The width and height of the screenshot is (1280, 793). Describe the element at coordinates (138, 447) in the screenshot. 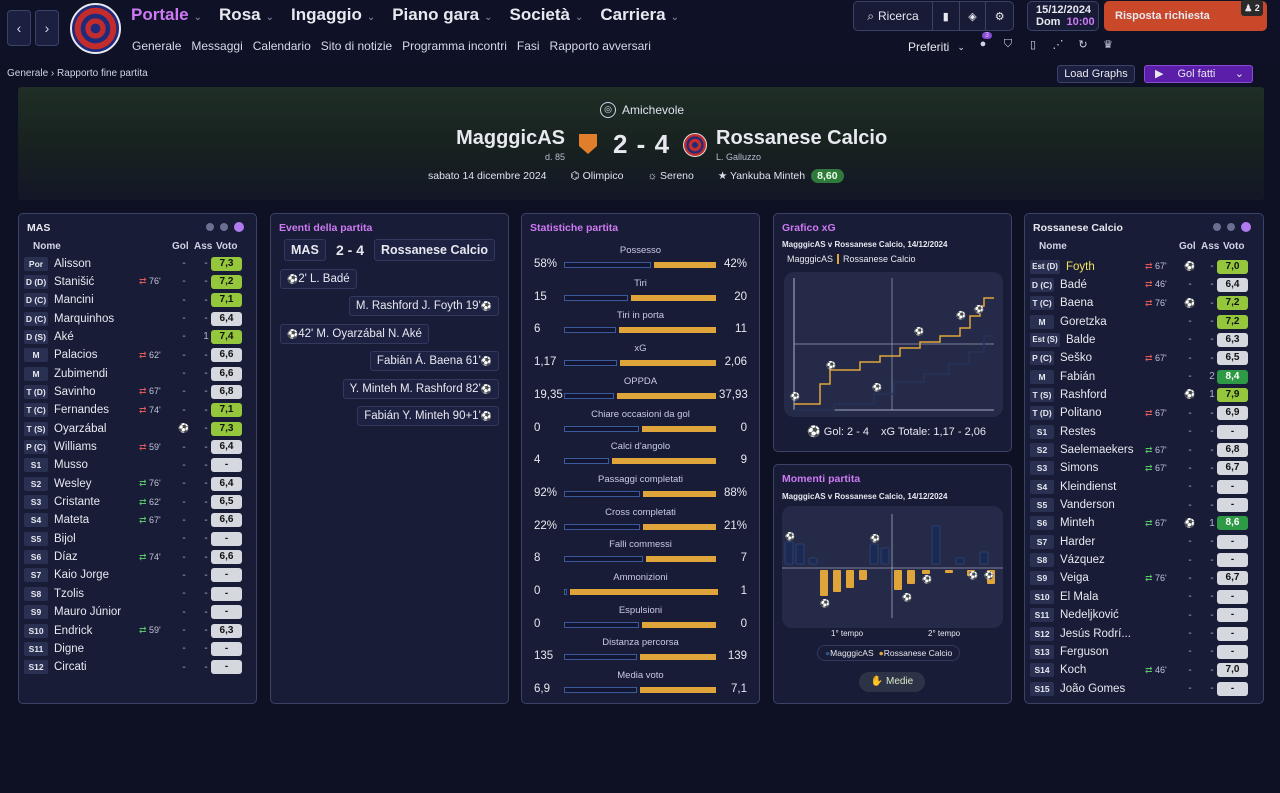

I see `player-row: P (C) Williams ⇄ 59' - -6,4` at that location.